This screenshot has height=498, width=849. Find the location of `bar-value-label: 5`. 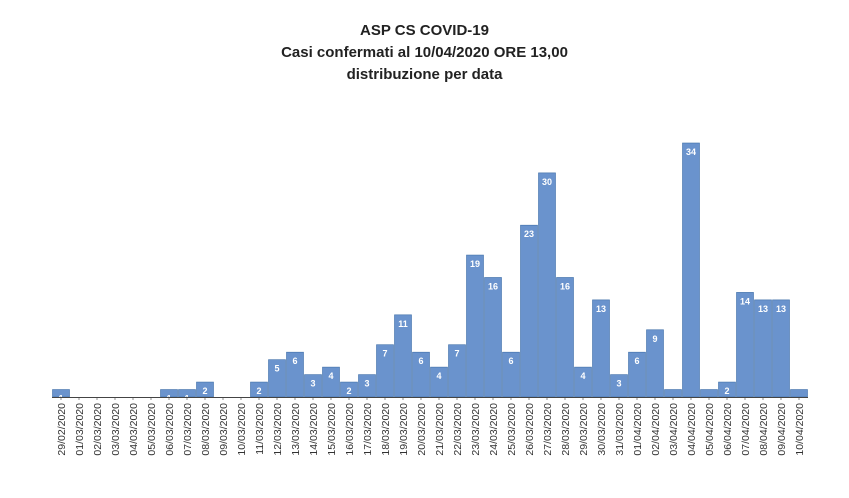

bar-value-label: 5 is located at coordinates (276, 369).